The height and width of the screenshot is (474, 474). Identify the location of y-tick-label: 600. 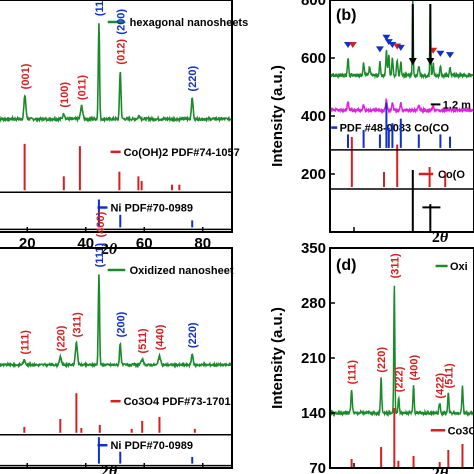
(313, 58).